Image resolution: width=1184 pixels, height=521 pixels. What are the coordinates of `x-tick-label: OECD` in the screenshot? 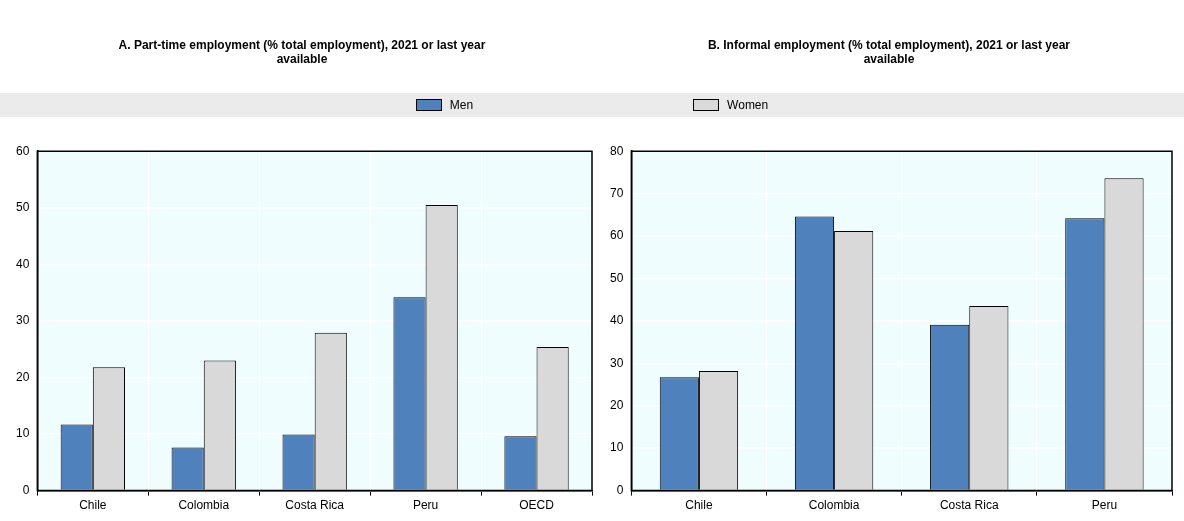 It's located at (537, 505).